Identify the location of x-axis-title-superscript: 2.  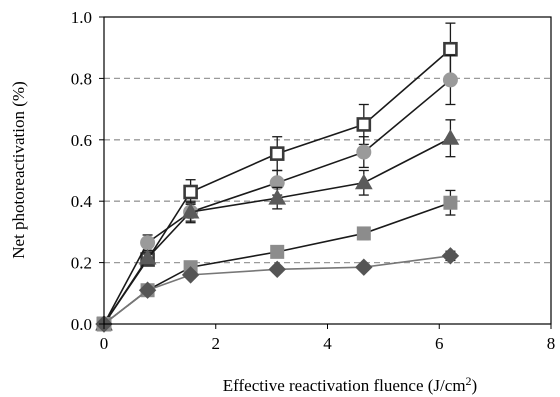
(469, 381).